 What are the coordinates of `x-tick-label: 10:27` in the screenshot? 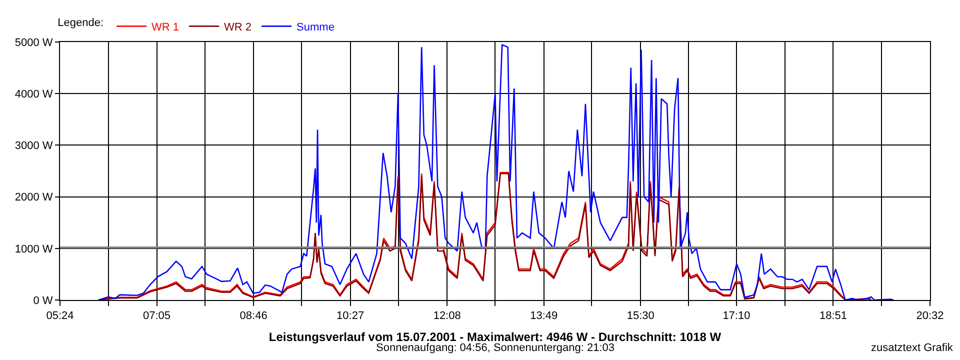 It's located at (350, 316).